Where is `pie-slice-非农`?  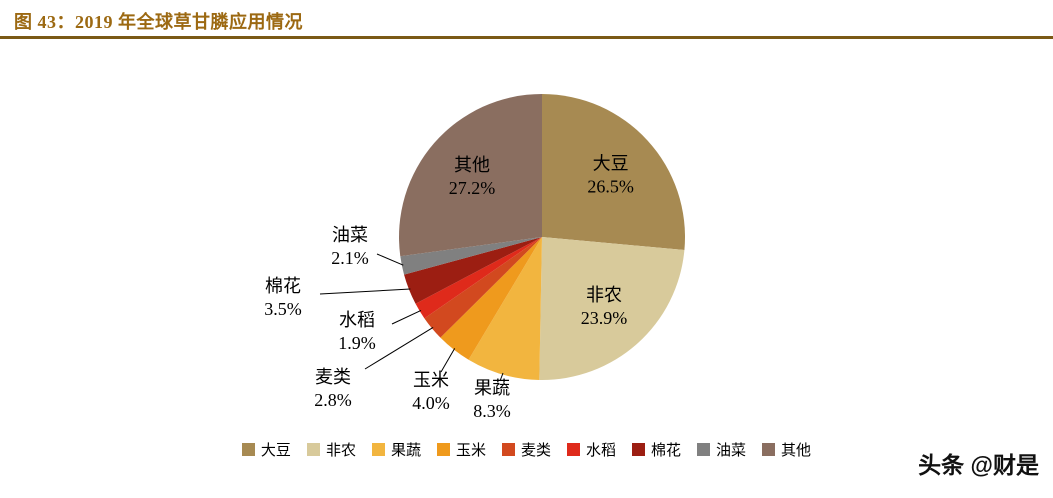 pie-slice-非农 is located at coordinates (612, 308).